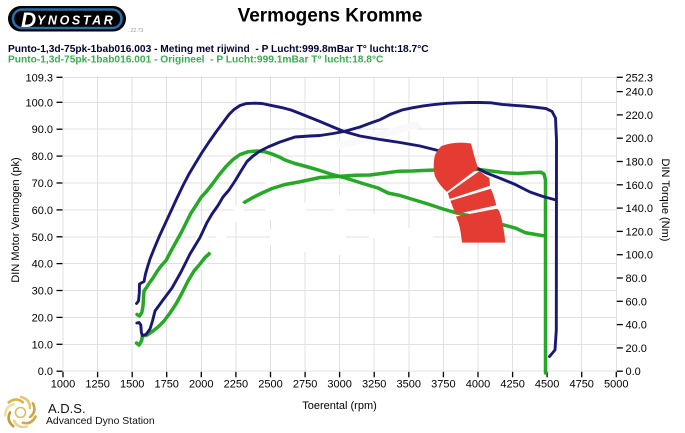  What do you see at coordinates (640, 209) in the screenshot?
I see `svg-text: 140.0` at bounding box center [640, 209].